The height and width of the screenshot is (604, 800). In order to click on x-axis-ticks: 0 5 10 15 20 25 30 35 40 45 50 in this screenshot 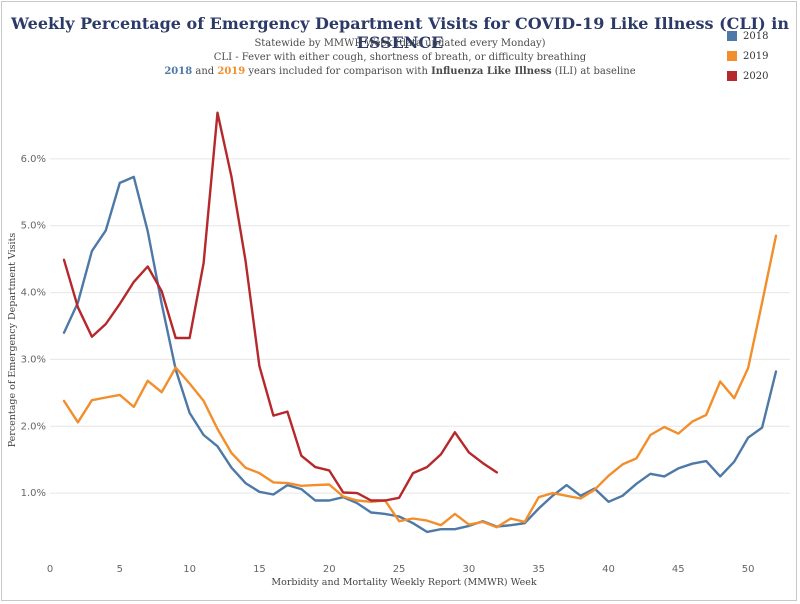, I will do `click(401, 569)`.